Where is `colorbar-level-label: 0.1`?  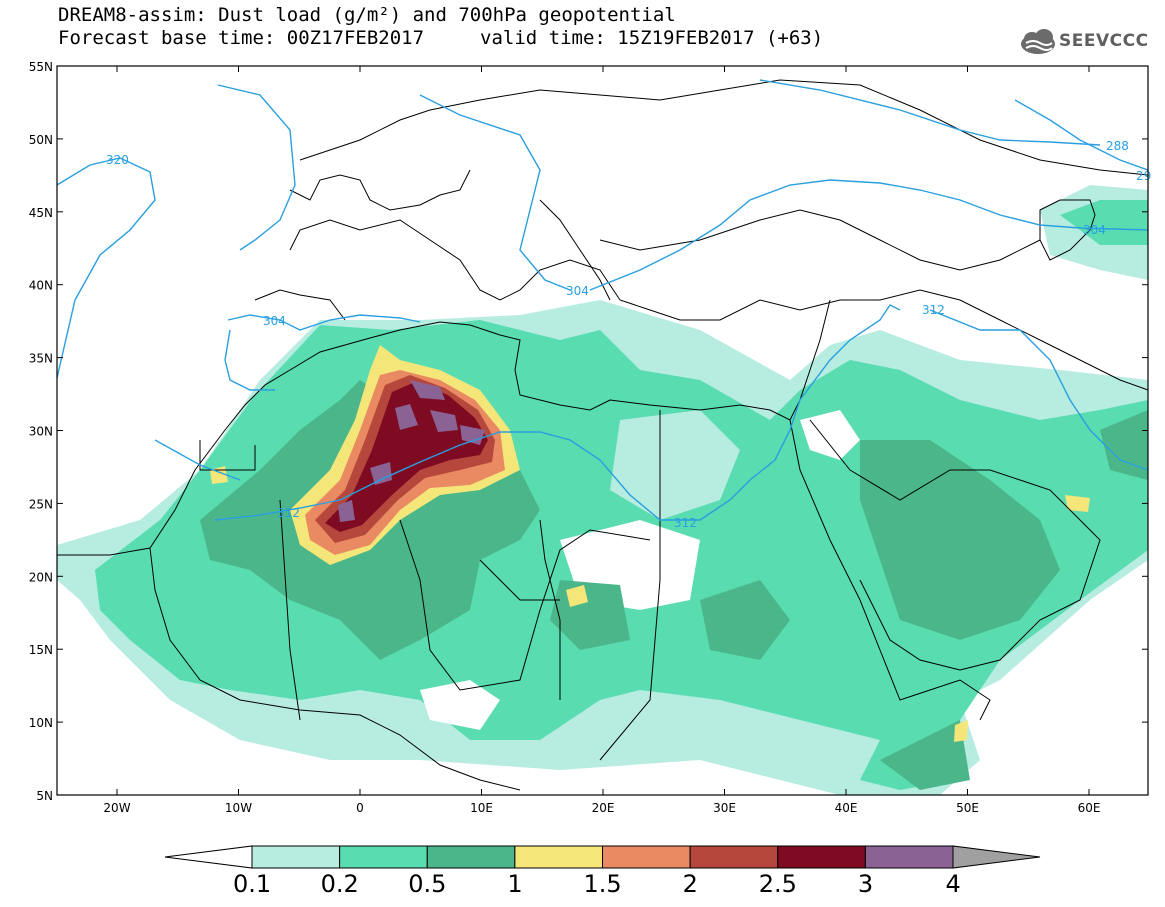
colorbar-level-label: 0.1 is located at coordinates (252, 884).